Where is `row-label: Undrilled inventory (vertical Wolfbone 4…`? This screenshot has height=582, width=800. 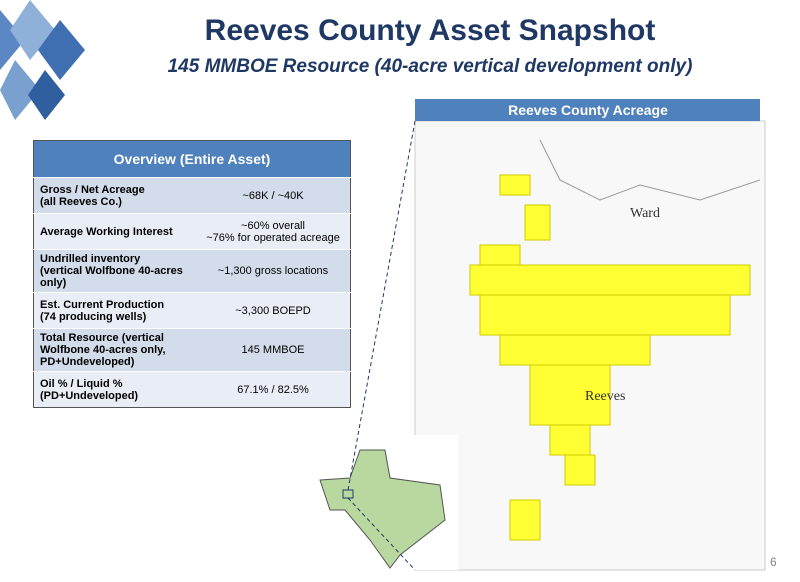 row-label: Undrilled inventory (vertical Wolfbone 4… is located at coordinates (114, 271).